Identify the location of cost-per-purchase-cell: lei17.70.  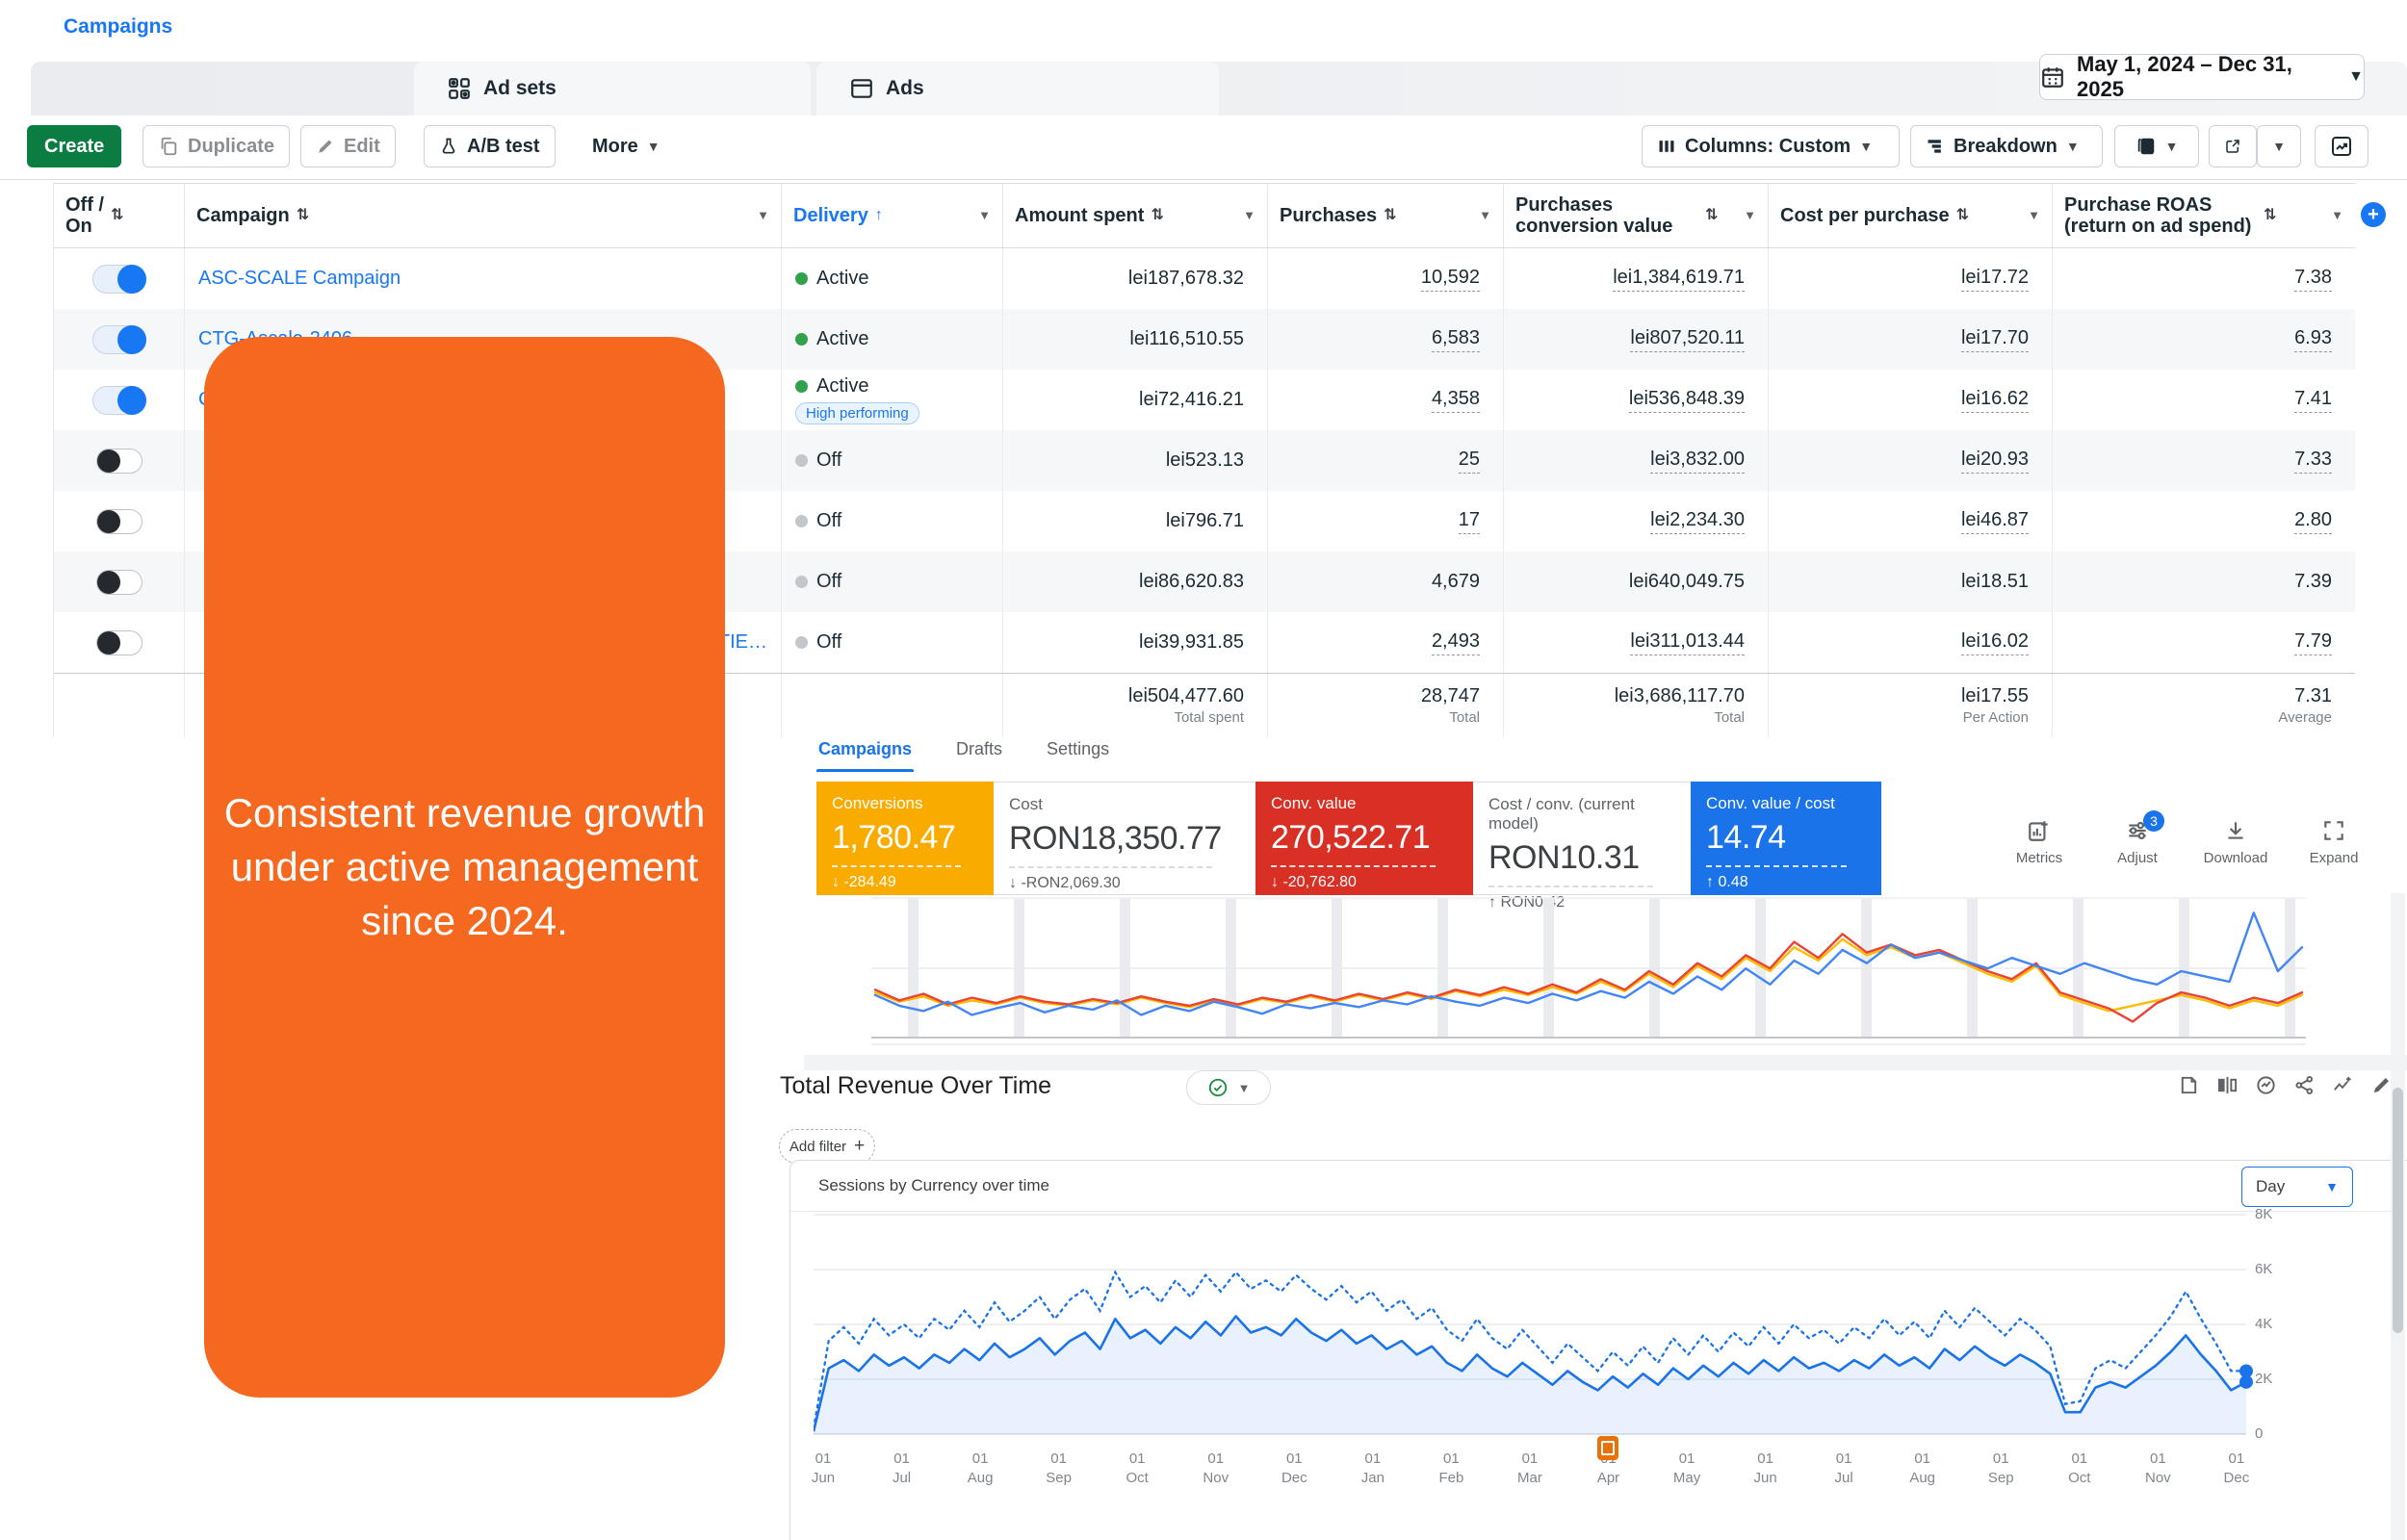
(1910, 339).